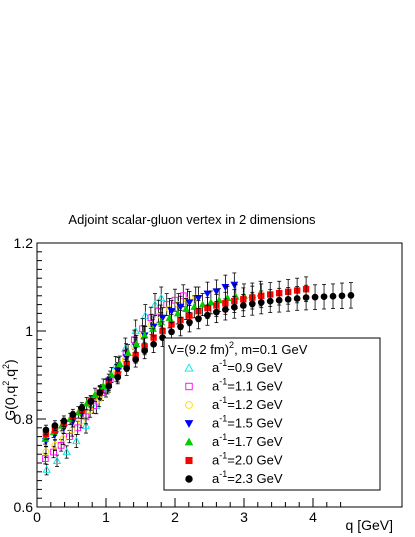 Image resolution: width=415 pixels, height=537 pixels. What do you see at coordinates (106, 517) in the screenshot?
I see `x-tick-label: 1` at bounding box center [106, 517].